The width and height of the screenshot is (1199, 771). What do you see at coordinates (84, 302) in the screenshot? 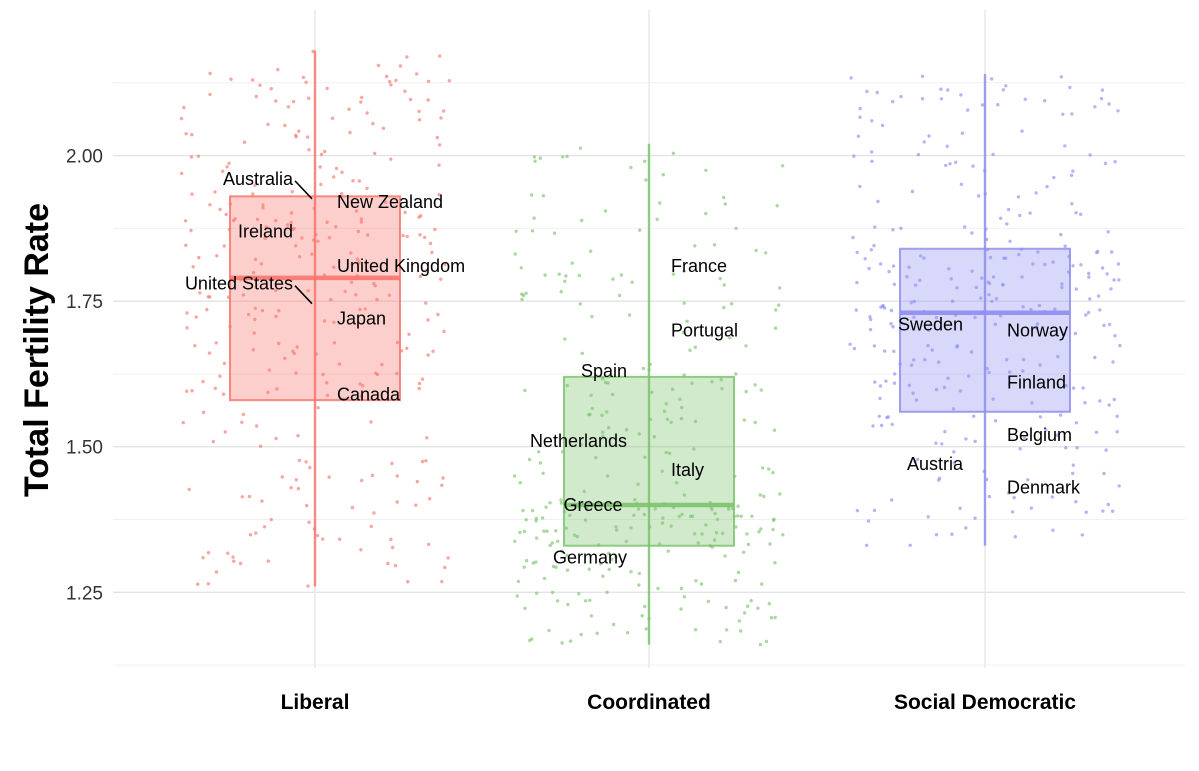
I see `y-tick-label: 1.75` at bounding box center [84, 302].